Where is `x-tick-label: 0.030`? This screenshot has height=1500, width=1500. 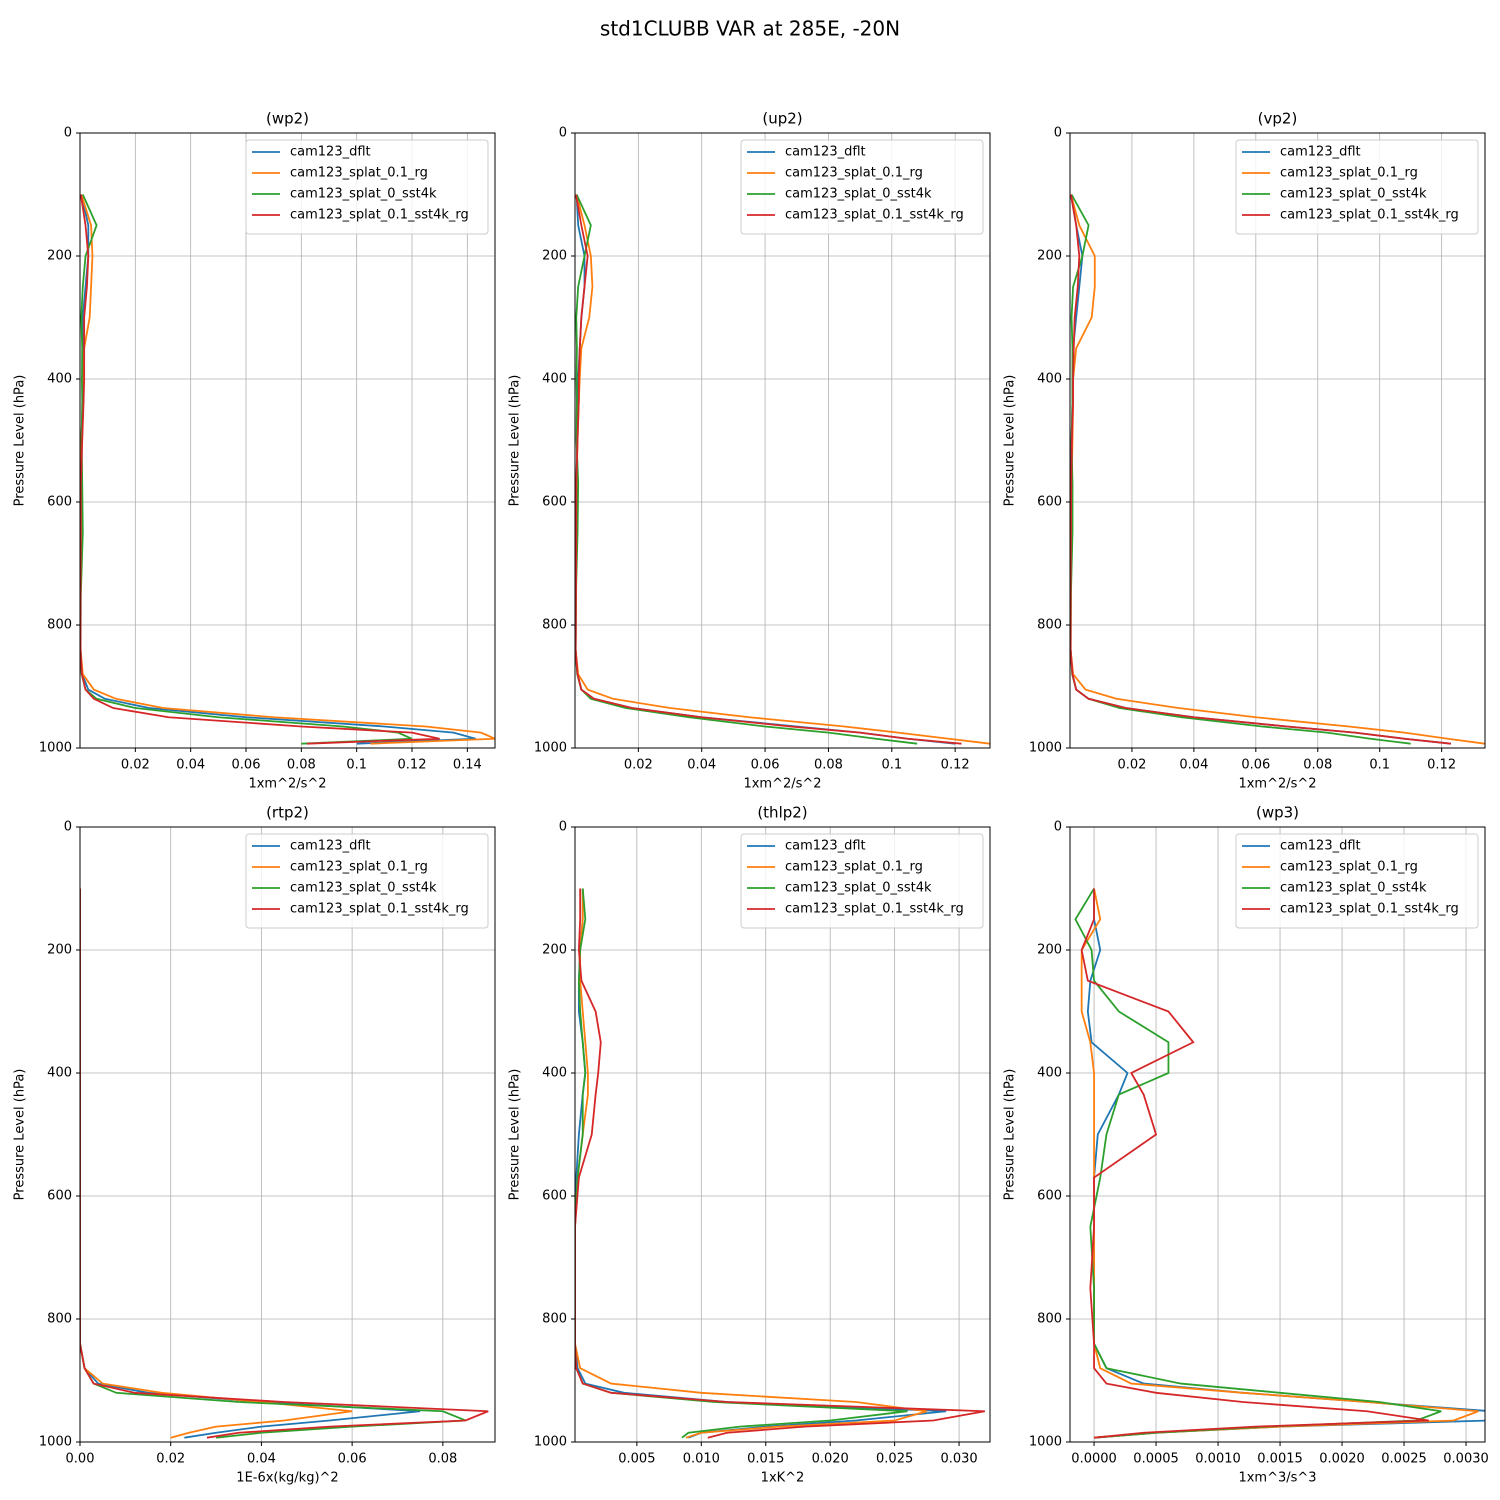
x-tick-label: 0.030 is located at coordinates (958, 1459).